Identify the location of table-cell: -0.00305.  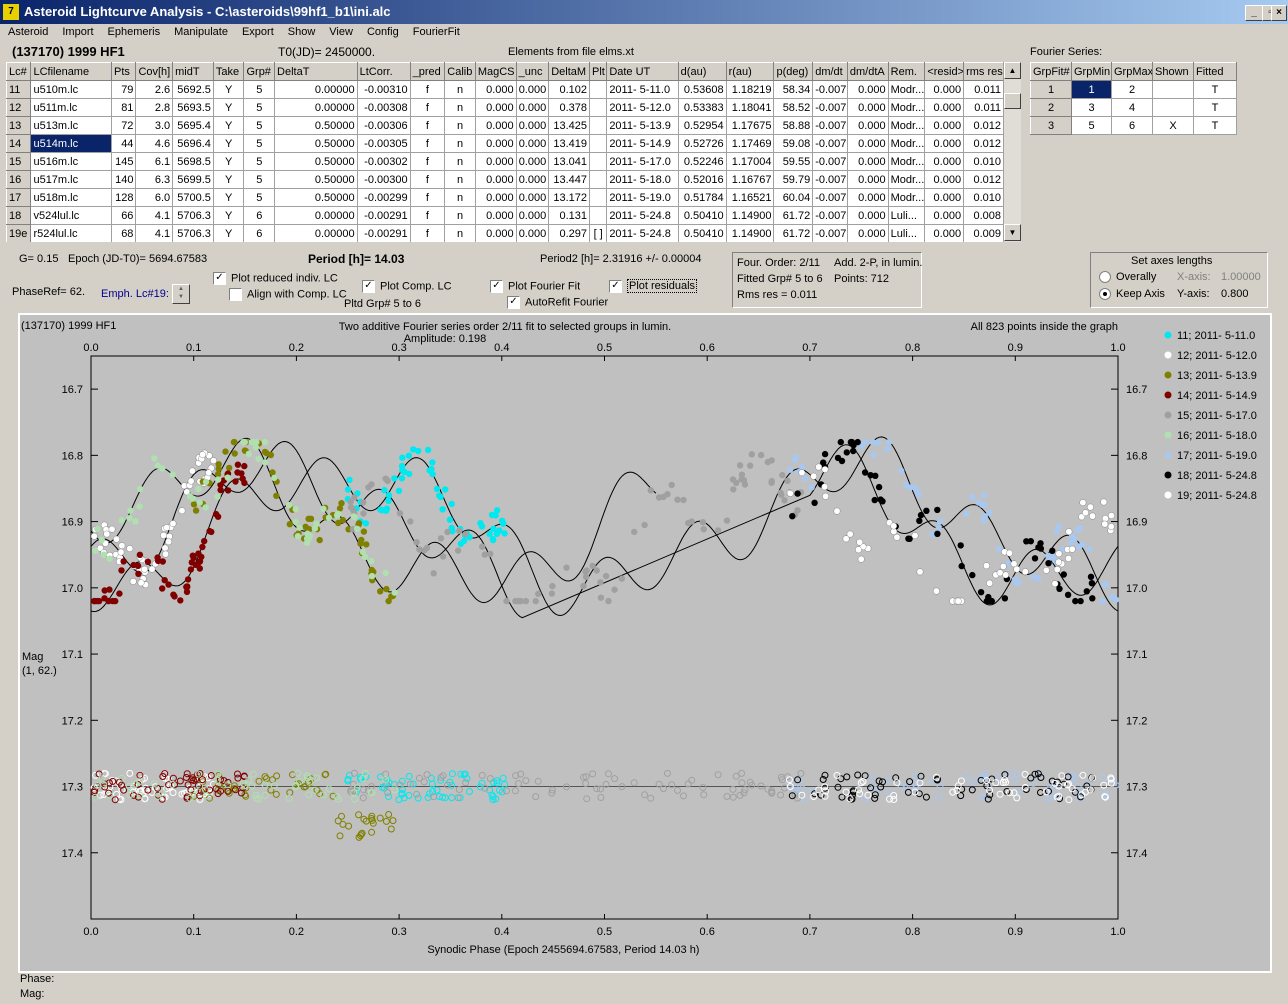
(383, 143).